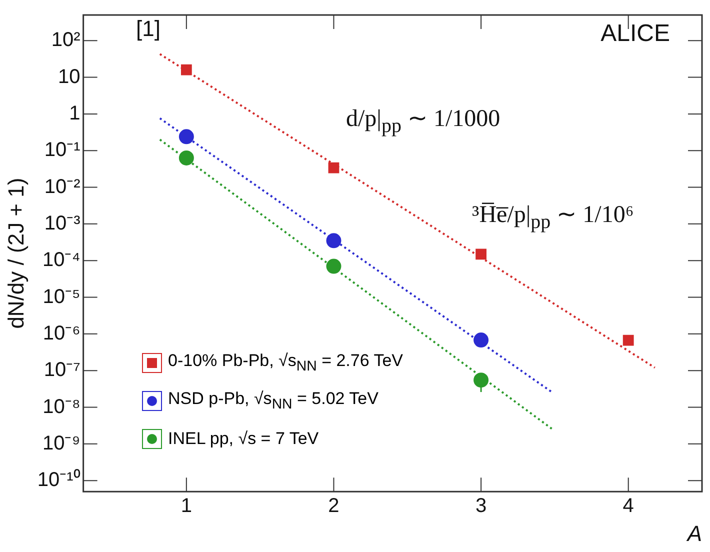 The height and width of the screenshot is (552, 710). Describe the element at coordinates (635, 34) in the screenshot. I see `annotation: ALICE` at that location.